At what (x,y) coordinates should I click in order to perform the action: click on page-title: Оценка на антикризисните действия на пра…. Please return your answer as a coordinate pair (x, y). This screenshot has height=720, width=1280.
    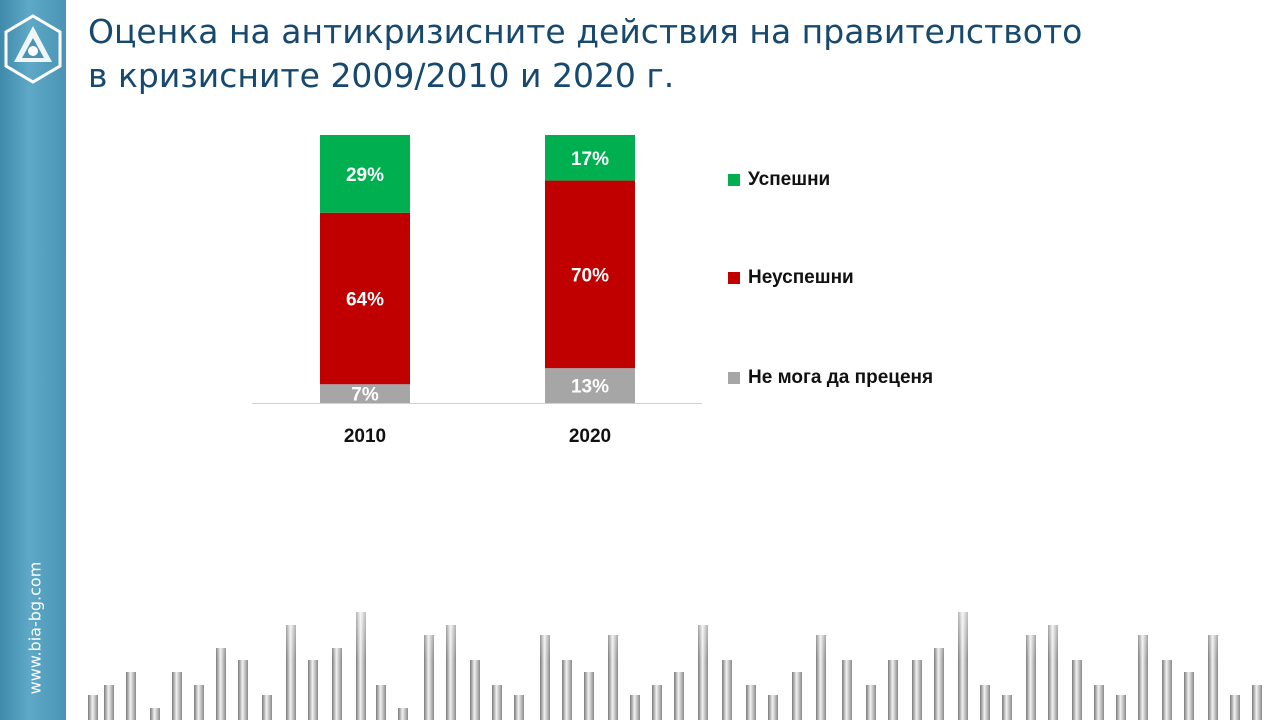
    Looking at the image, I should click on (628, 54).